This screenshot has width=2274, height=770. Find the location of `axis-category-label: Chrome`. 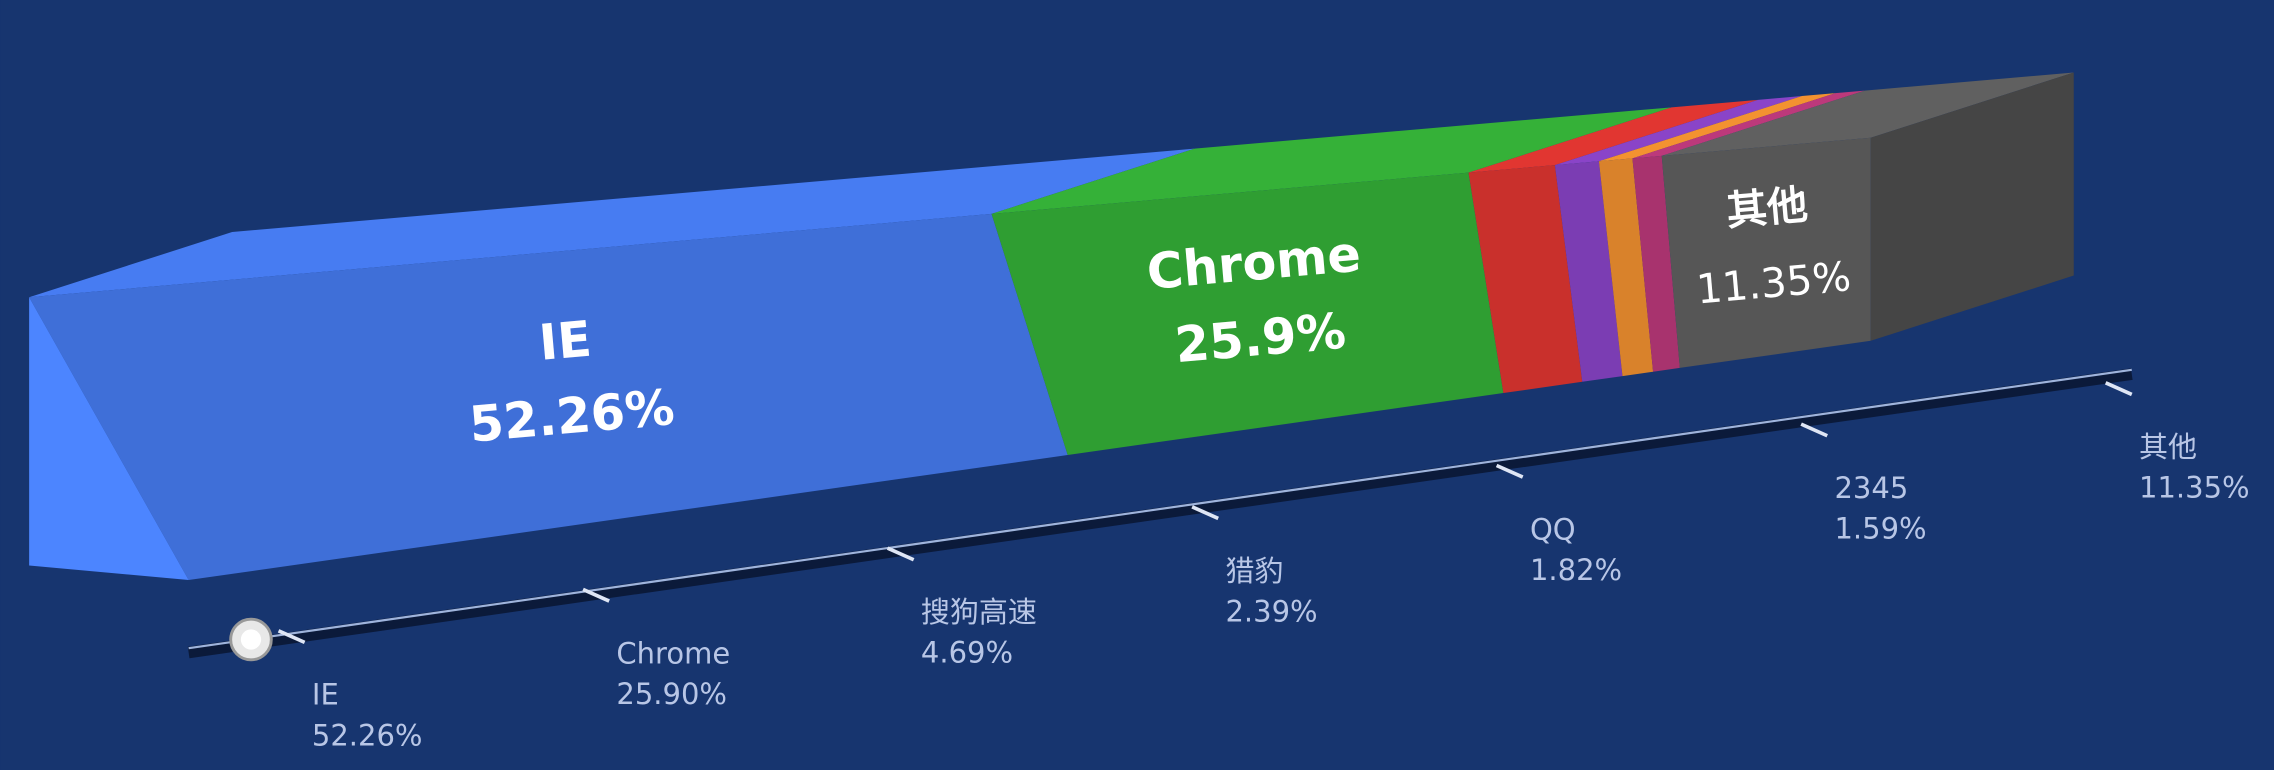

axis-category-label: Chrome is located at coordinates (673, 653).